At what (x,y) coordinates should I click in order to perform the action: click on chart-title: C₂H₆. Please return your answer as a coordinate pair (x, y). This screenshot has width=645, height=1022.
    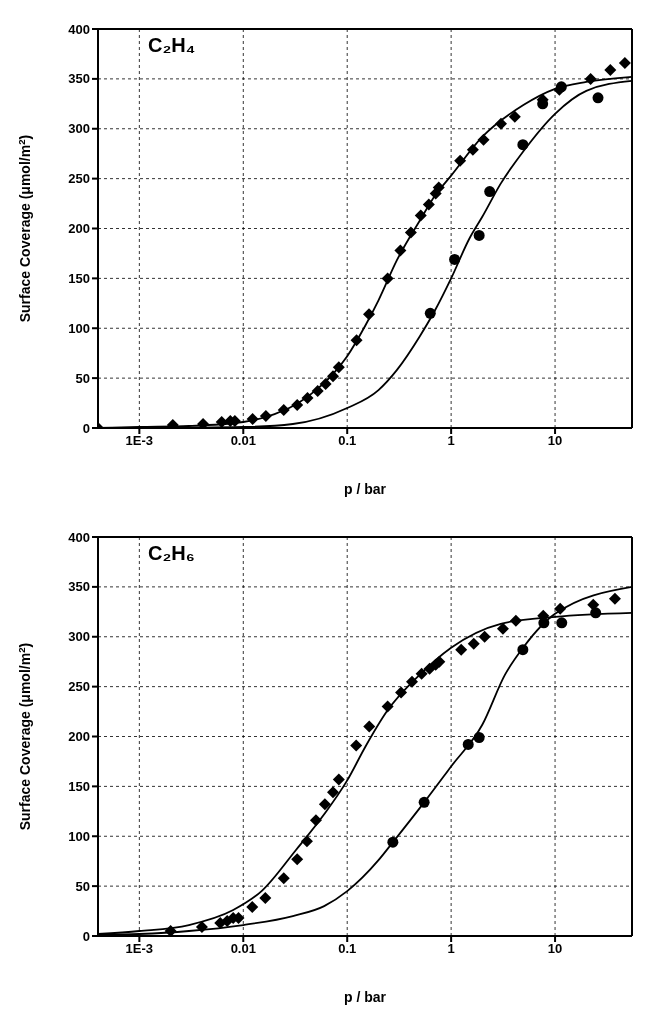
    Looking at the image, I should click on (171, 553).